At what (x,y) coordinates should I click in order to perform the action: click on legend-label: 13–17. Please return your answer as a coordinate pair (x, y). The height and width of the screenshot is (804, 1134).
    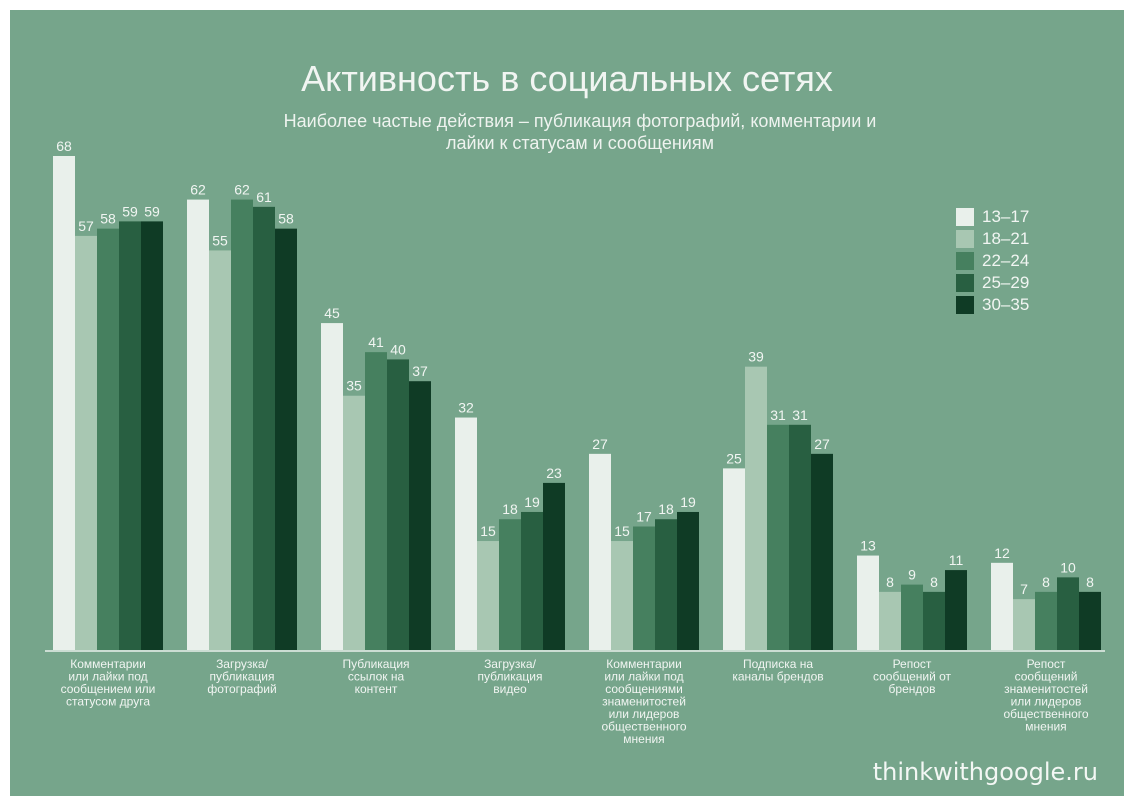
    Looking at the image, I should click on (1006, 216).